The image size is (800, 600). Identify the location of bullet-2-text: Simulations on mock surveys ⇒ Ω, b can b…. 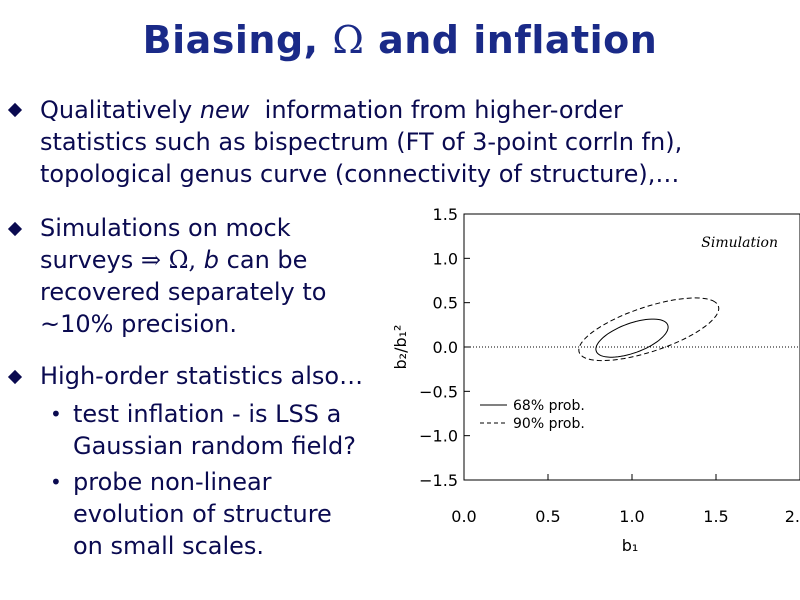
(183, 276).